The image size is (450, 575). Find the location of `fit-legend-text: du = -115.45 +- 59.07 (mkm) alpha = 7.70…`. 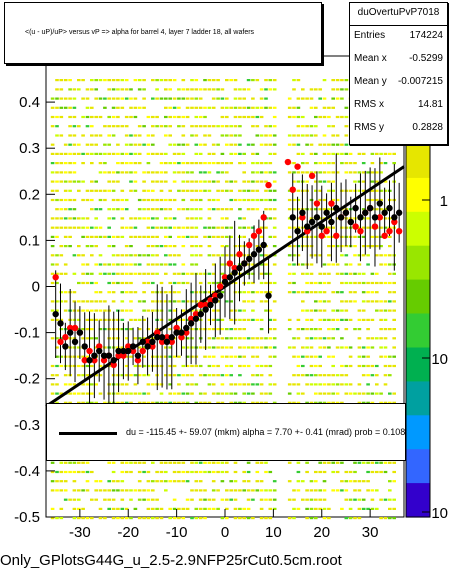

fit-legend-text: du = -115.45 +- 59.07 (mkm) alpha = 7.70… is located at coordinates (266, 432).